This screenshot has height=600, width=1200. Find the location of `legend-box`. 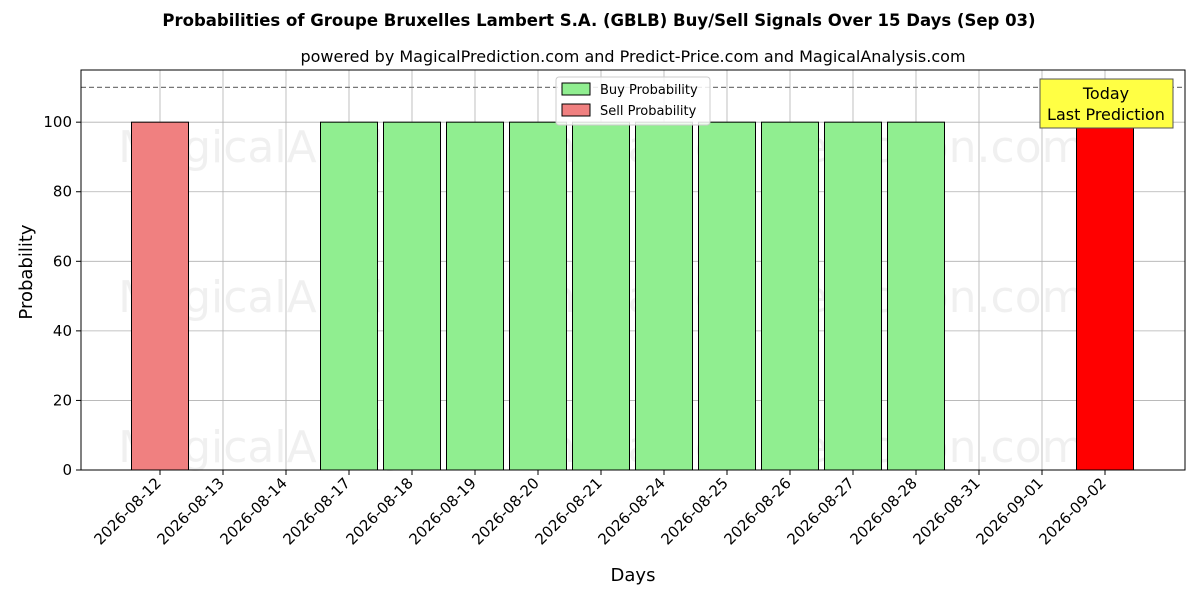

legend-box is located at coordinates (633, 101).